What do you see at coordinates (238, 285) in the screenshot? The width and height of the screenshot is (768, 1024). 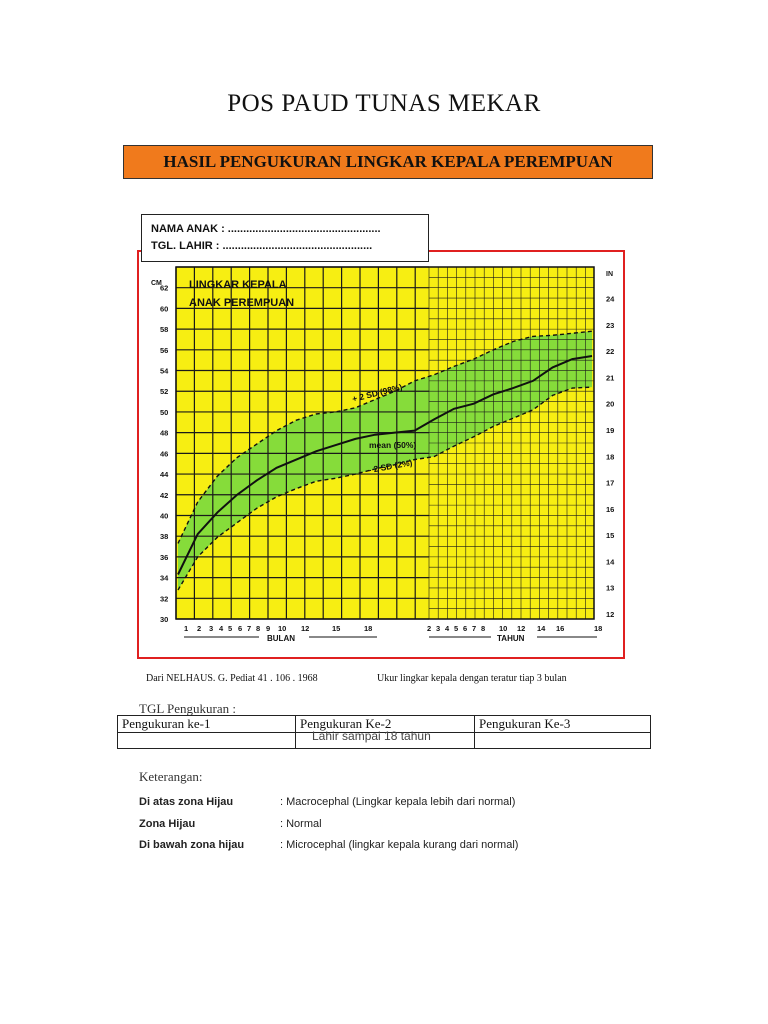 I see `chart-title-line-1: LINGKAR KEPALA` at bounding box center [238, 285].